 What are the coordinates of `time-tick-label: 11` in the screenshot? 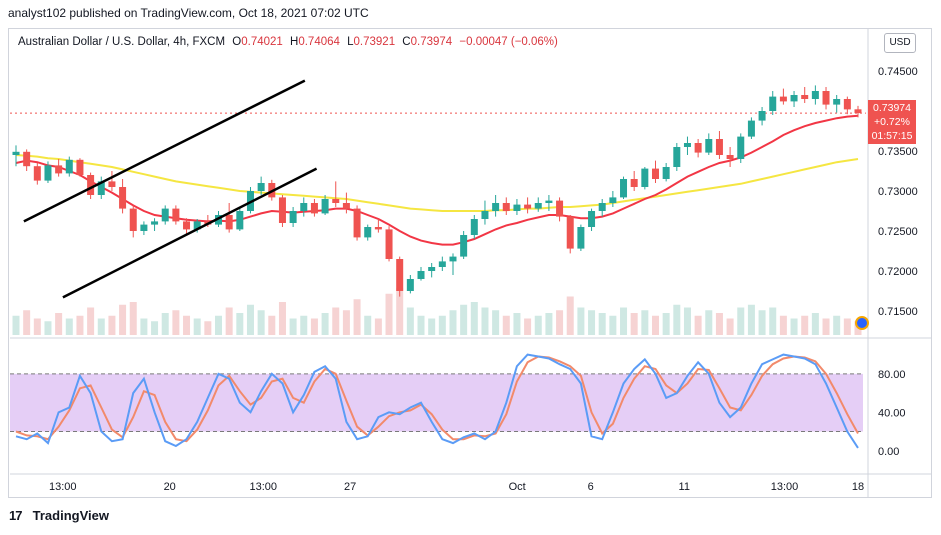 It's located at (684, 487).